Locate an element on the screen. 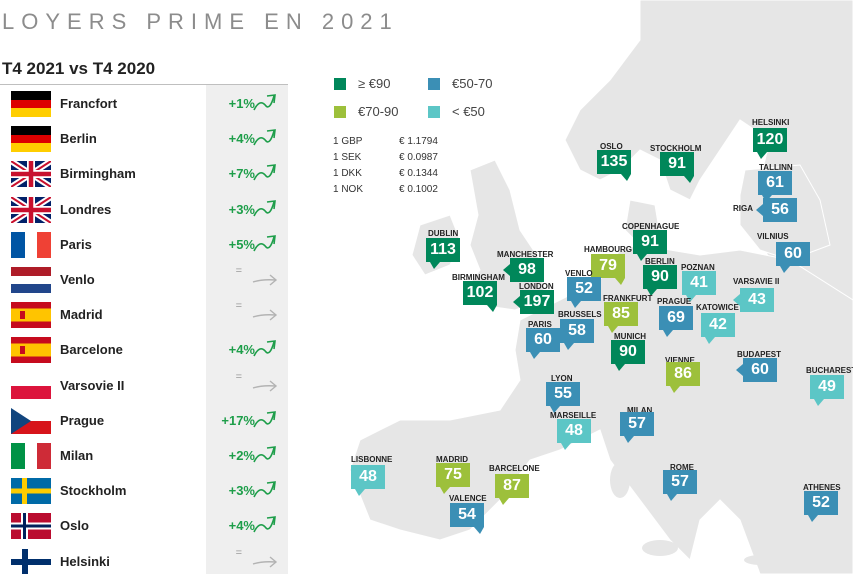  rent-marker-bucharest: 49 is located at coordinates (827, 387).